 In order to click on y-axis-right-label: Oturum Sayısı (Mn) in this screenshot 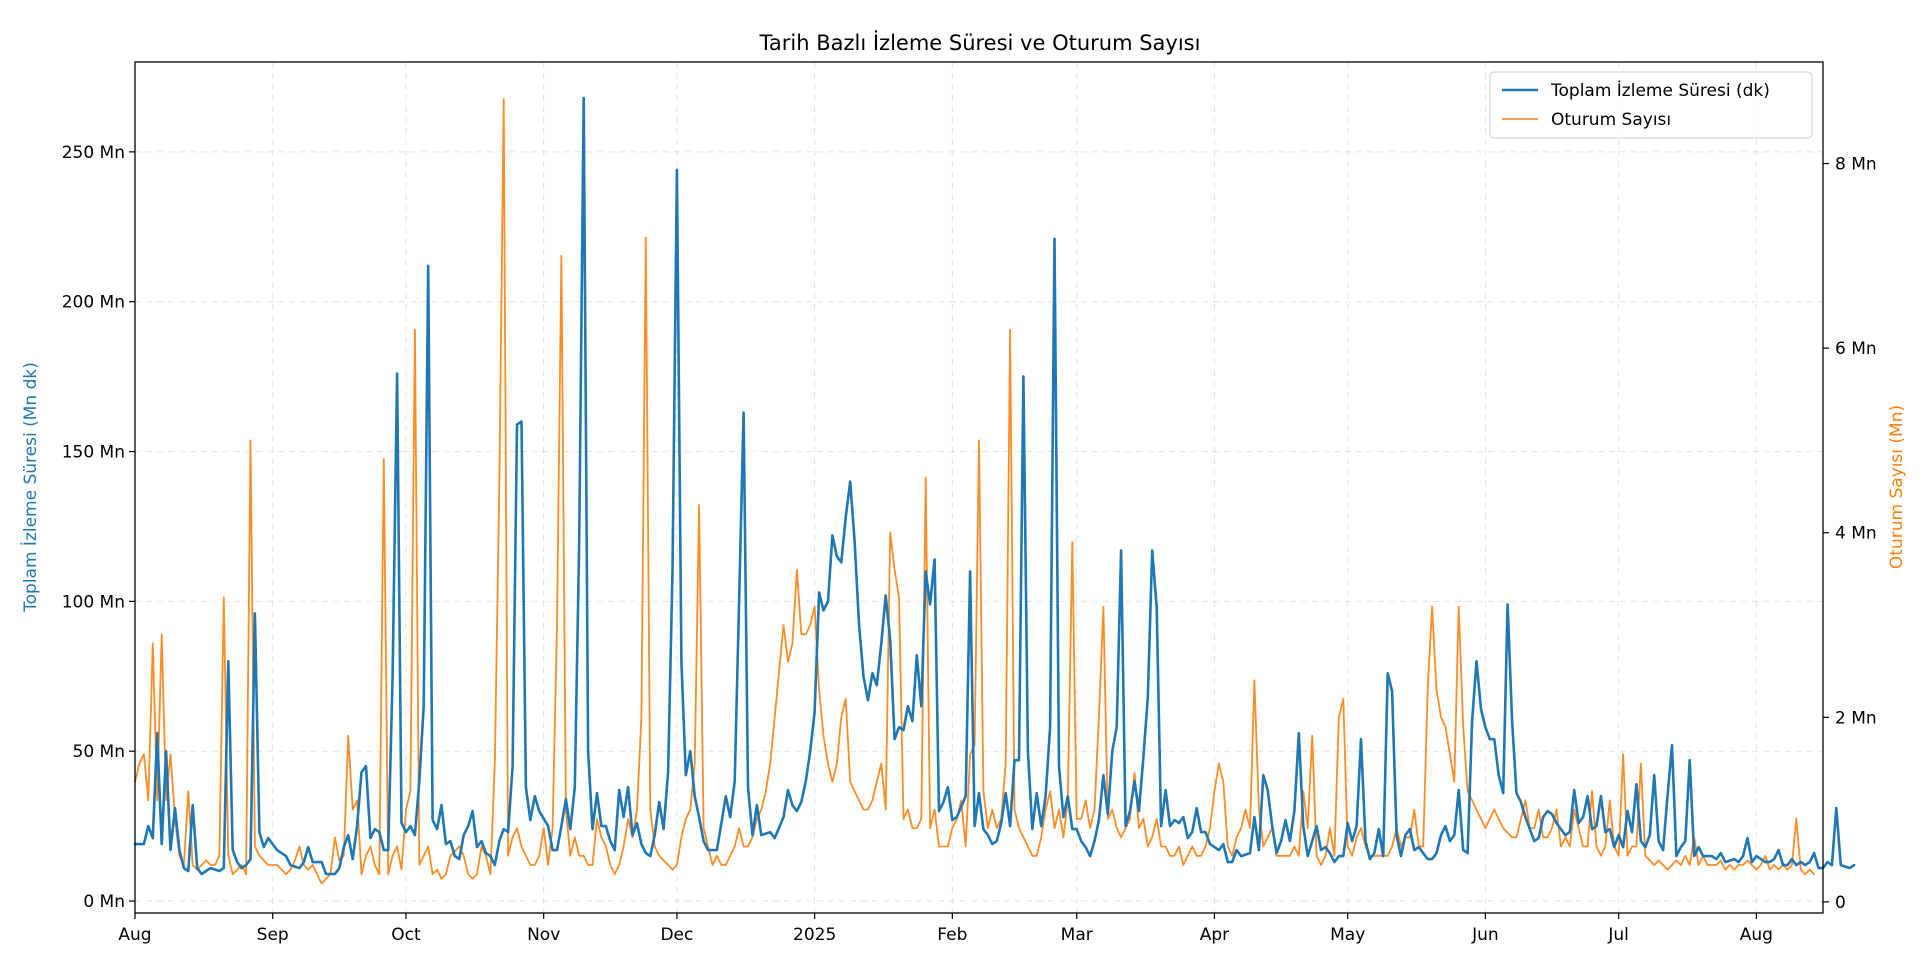, I will do `click(1897, 487)`.